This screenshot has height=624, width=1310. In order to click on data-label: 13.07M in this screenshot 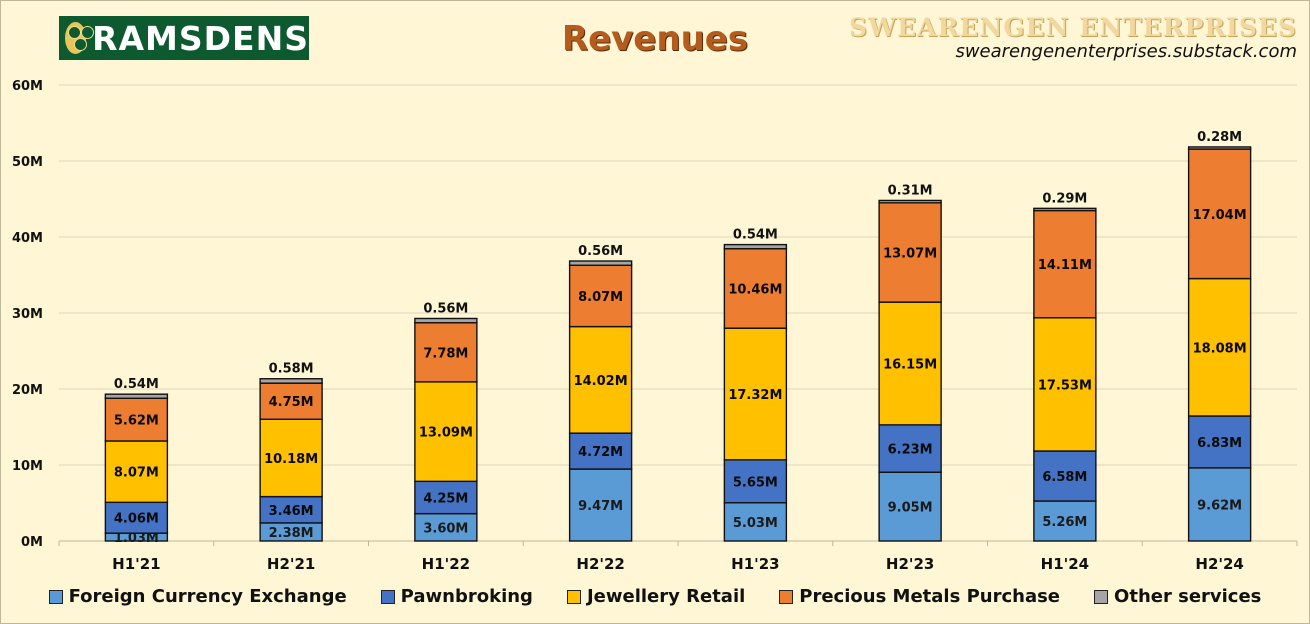, I will do `click(910, 253)`.